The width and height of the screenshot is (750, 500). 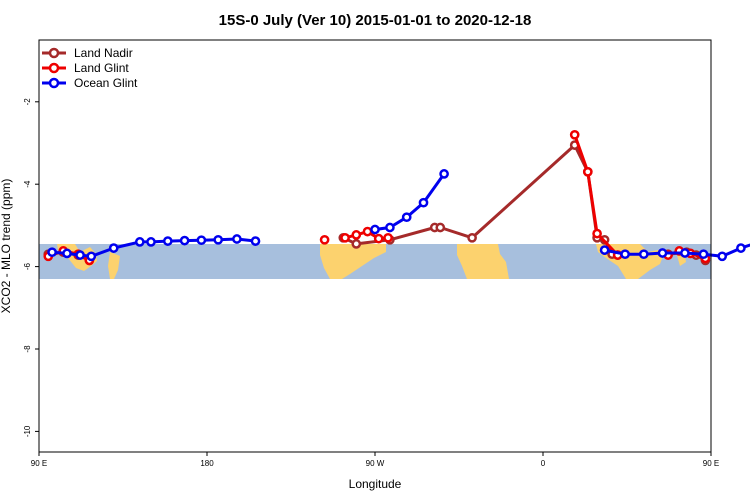 I want to click on y-tick-label: -10, so click(x=27, y=431).